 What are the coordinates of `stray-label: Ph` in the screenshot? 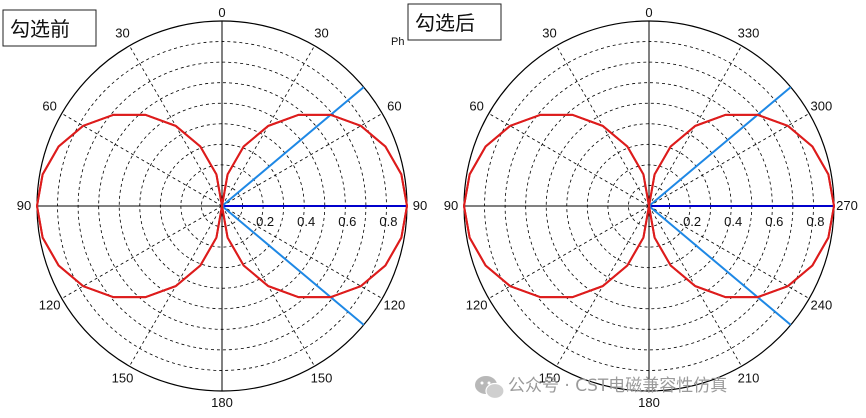 It's located at (397, 42).